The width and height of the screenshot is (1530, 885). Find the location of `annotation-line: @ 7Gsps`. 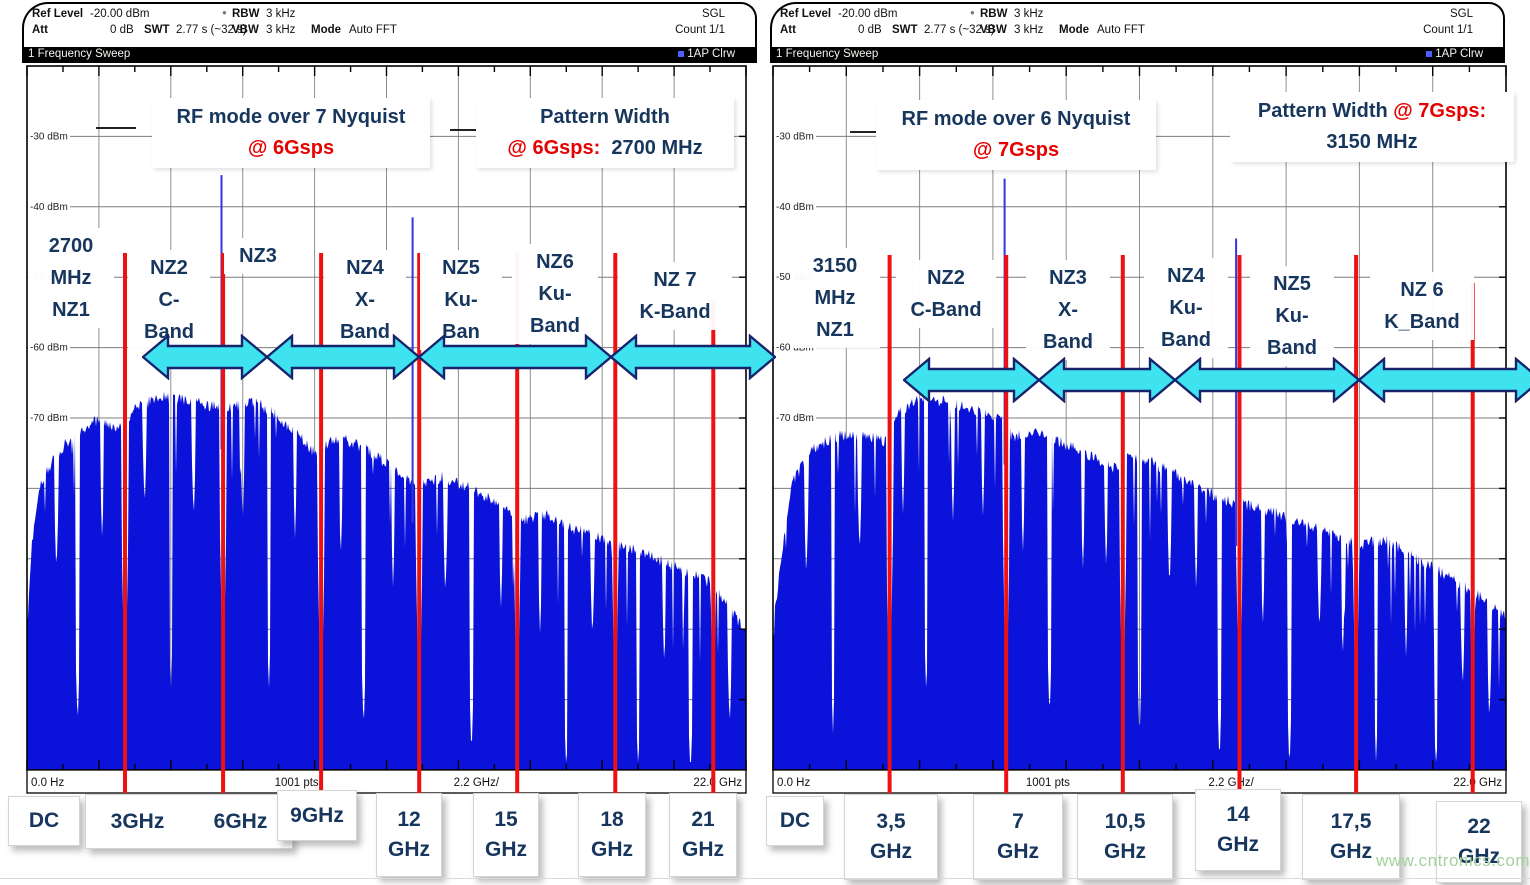

annotation-line: @ 7Gsps is located at coordinates (1016, 150).